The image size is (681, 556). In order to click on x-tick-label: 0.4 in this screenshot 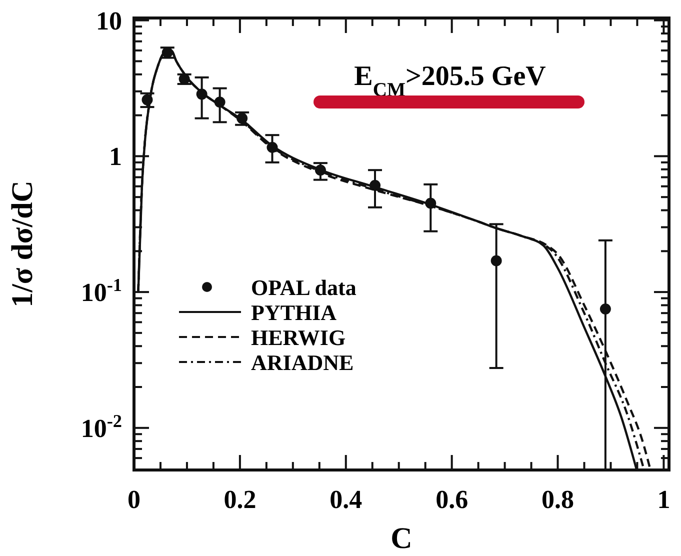, I will do `click(346, 499)`.